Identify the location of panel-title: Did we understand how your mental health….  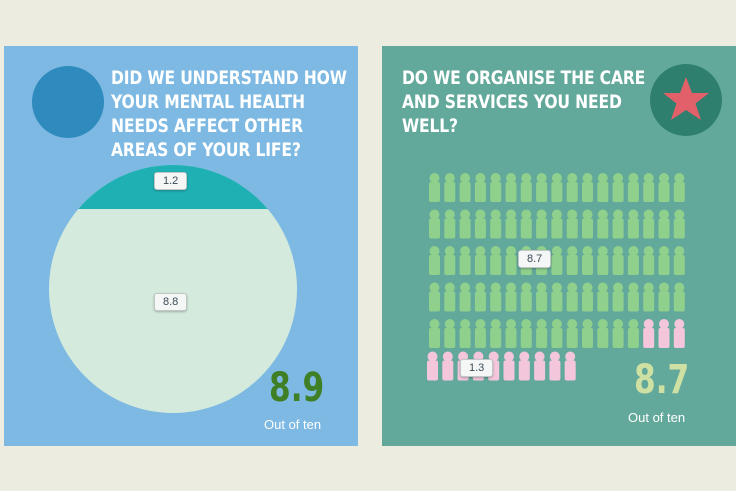
(229, 114).